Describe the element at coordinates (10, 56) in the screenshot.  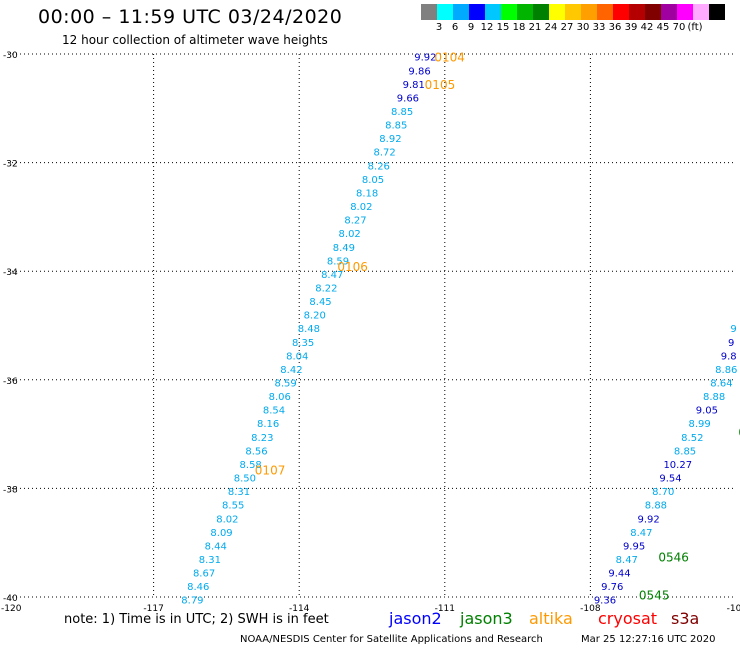
I see `y-tick-label: -30` at that location.